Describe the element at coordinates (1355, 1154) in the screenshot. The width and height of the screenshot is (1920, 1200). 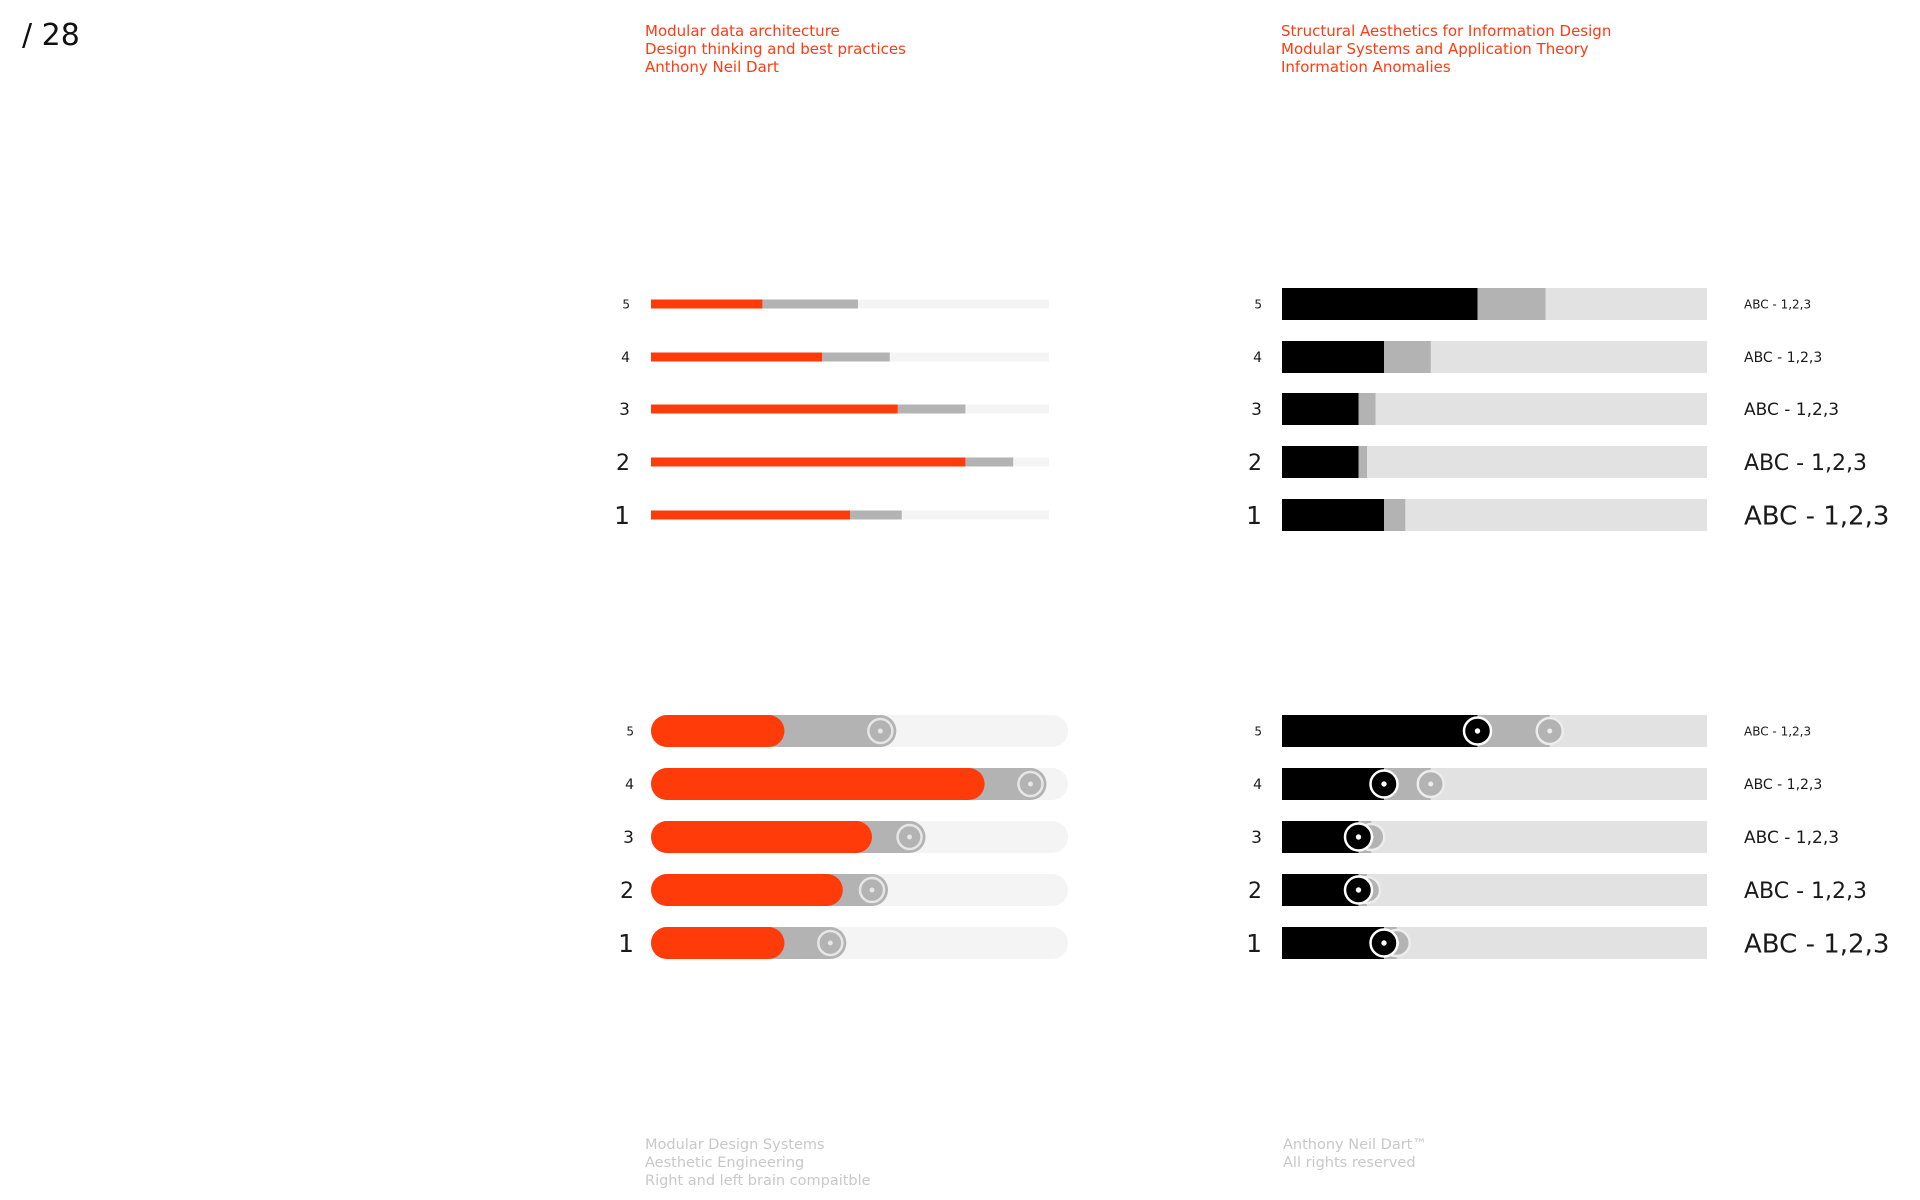
I see `footer-right: Anthony Neil Dart™ All rights reserved` at that location.